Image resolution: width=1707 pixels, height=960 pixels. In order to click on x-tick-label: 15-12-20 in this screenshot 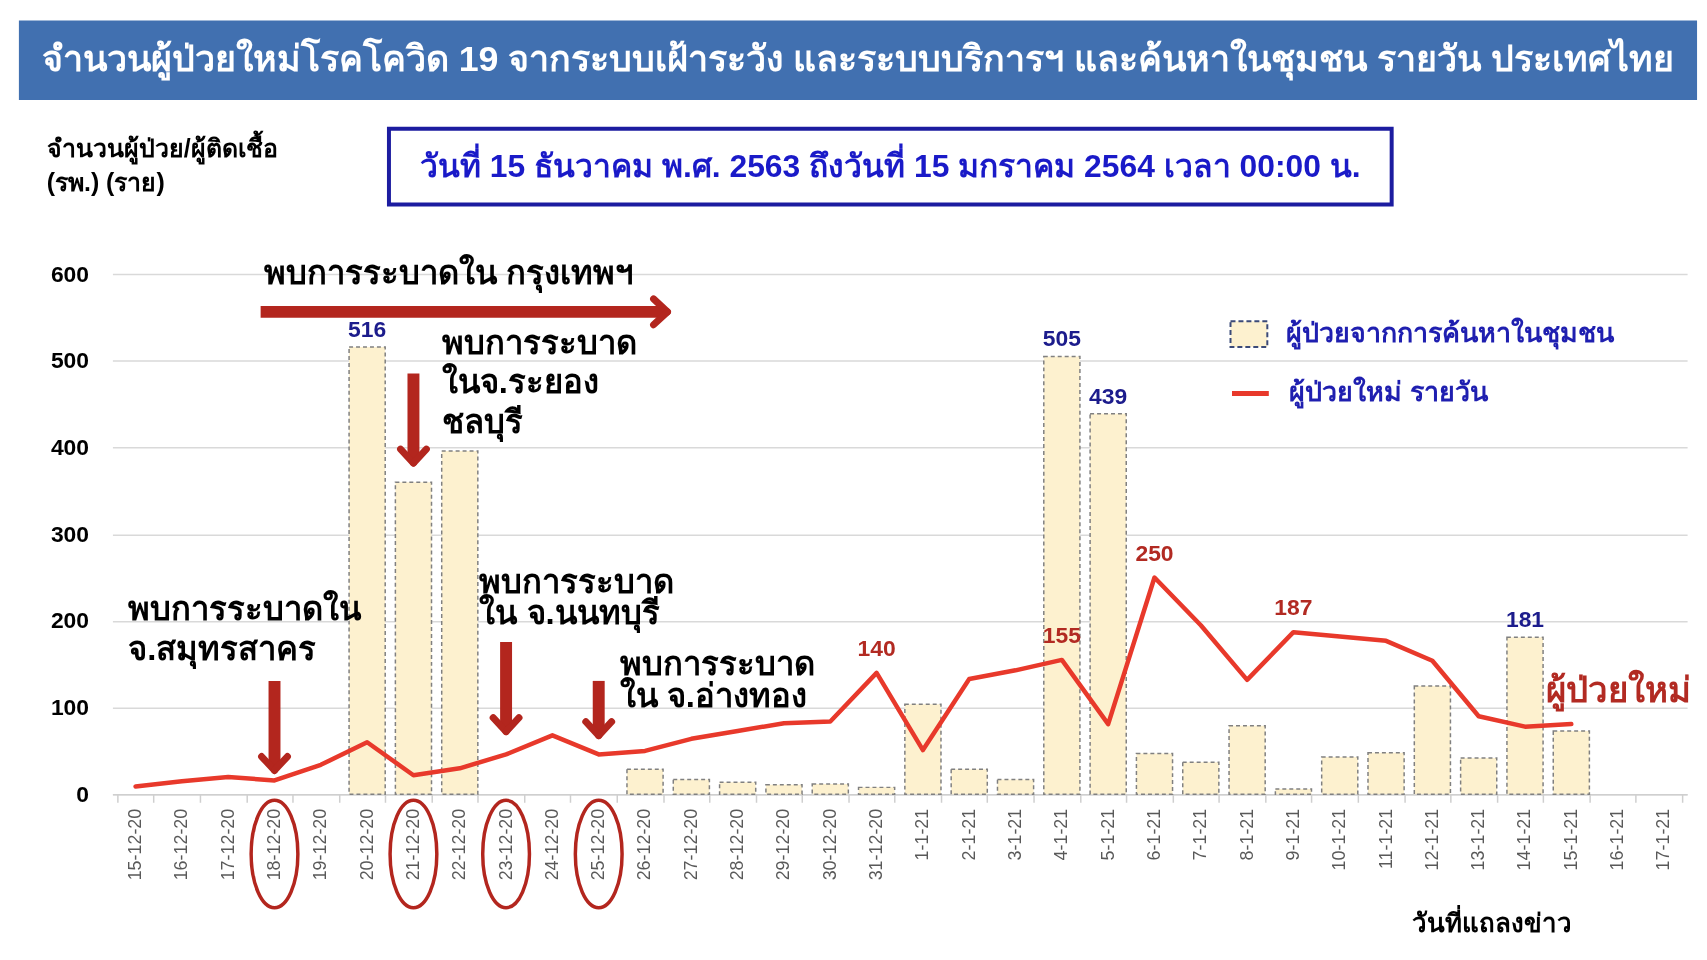, I will do `click(135, 844)`.